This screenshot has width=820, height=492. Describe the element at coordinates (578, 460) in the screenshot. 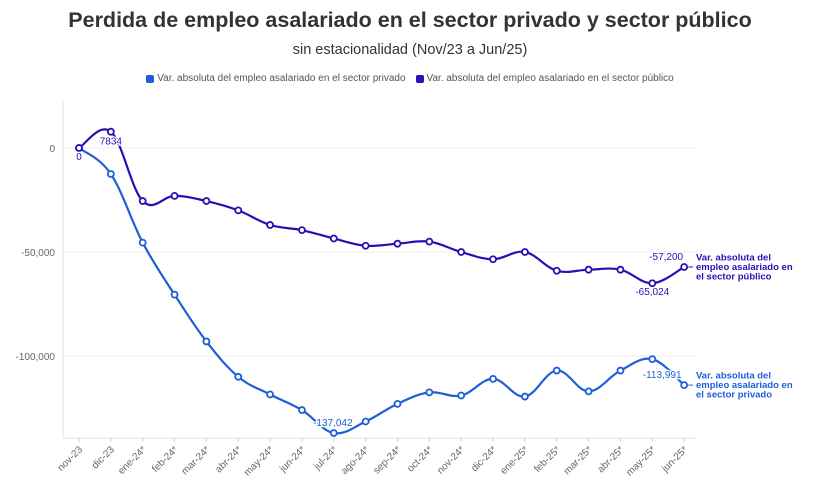

I see `x-tick-label: mar-25*` at that location.